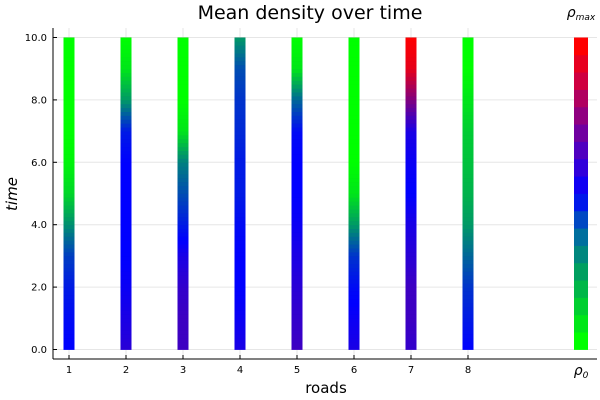 The image size is (600, 400). Describe the element at coordinates (240, 370) in the screenshot. I see `x-tick-label: 4` at that location.